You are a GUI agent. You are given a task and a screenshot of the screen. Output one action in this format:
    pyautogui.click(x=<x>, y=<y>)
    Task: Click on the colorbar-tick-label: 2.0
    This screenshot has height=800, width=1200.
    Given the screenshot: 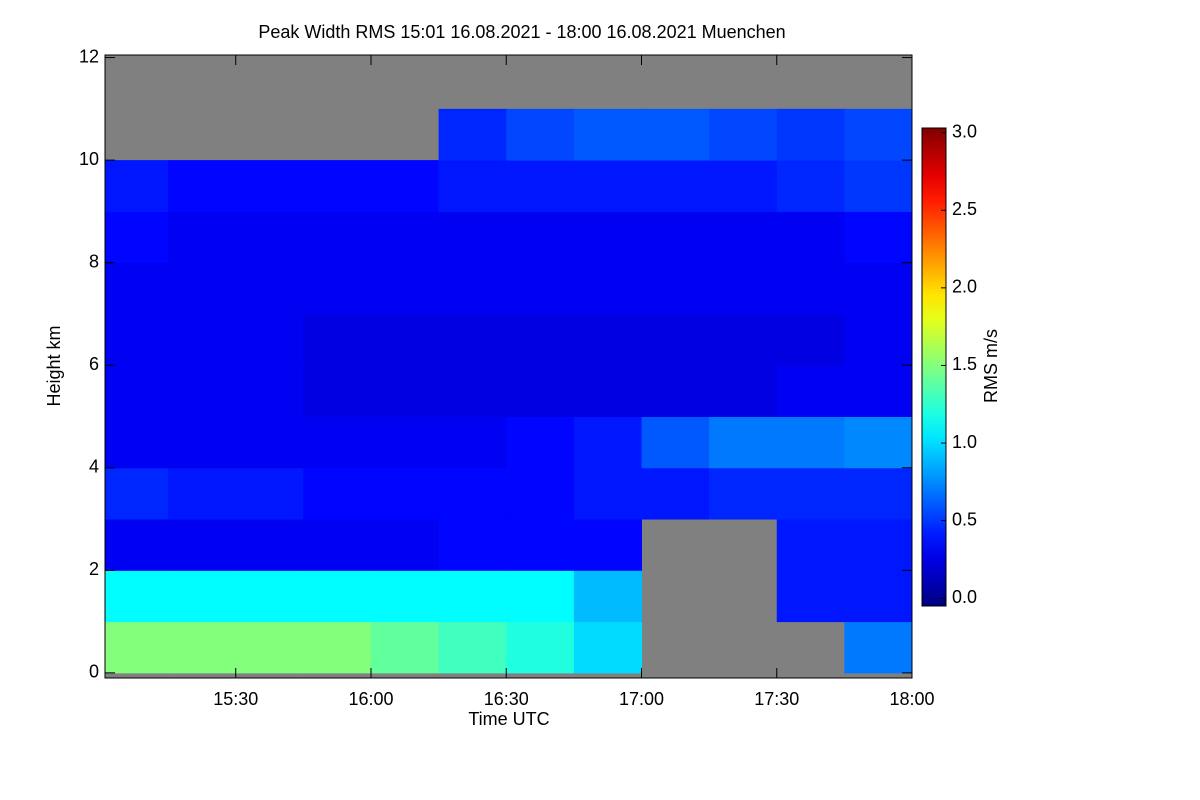 What is the action you would take?
    pyautogui.click(x=964, y=287)
    